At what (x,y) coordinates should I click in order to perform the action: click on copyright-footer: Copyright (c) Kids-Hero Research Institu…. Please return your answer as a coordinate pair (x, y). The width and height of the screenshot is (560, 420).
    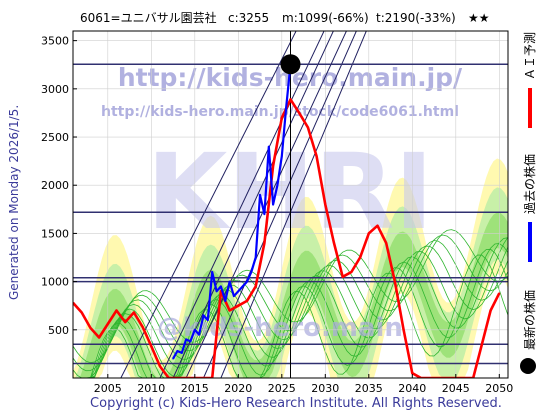
    Looking at the image, I should click on (296, 403).